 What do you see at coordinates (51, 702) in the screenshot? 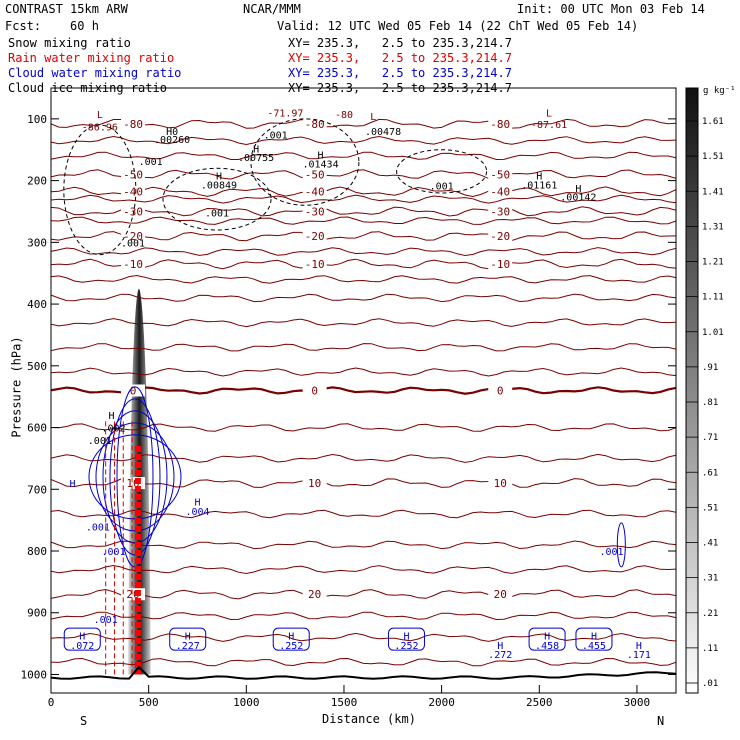
I see `x-tick-label: 0` at bounding box center [51, 702].